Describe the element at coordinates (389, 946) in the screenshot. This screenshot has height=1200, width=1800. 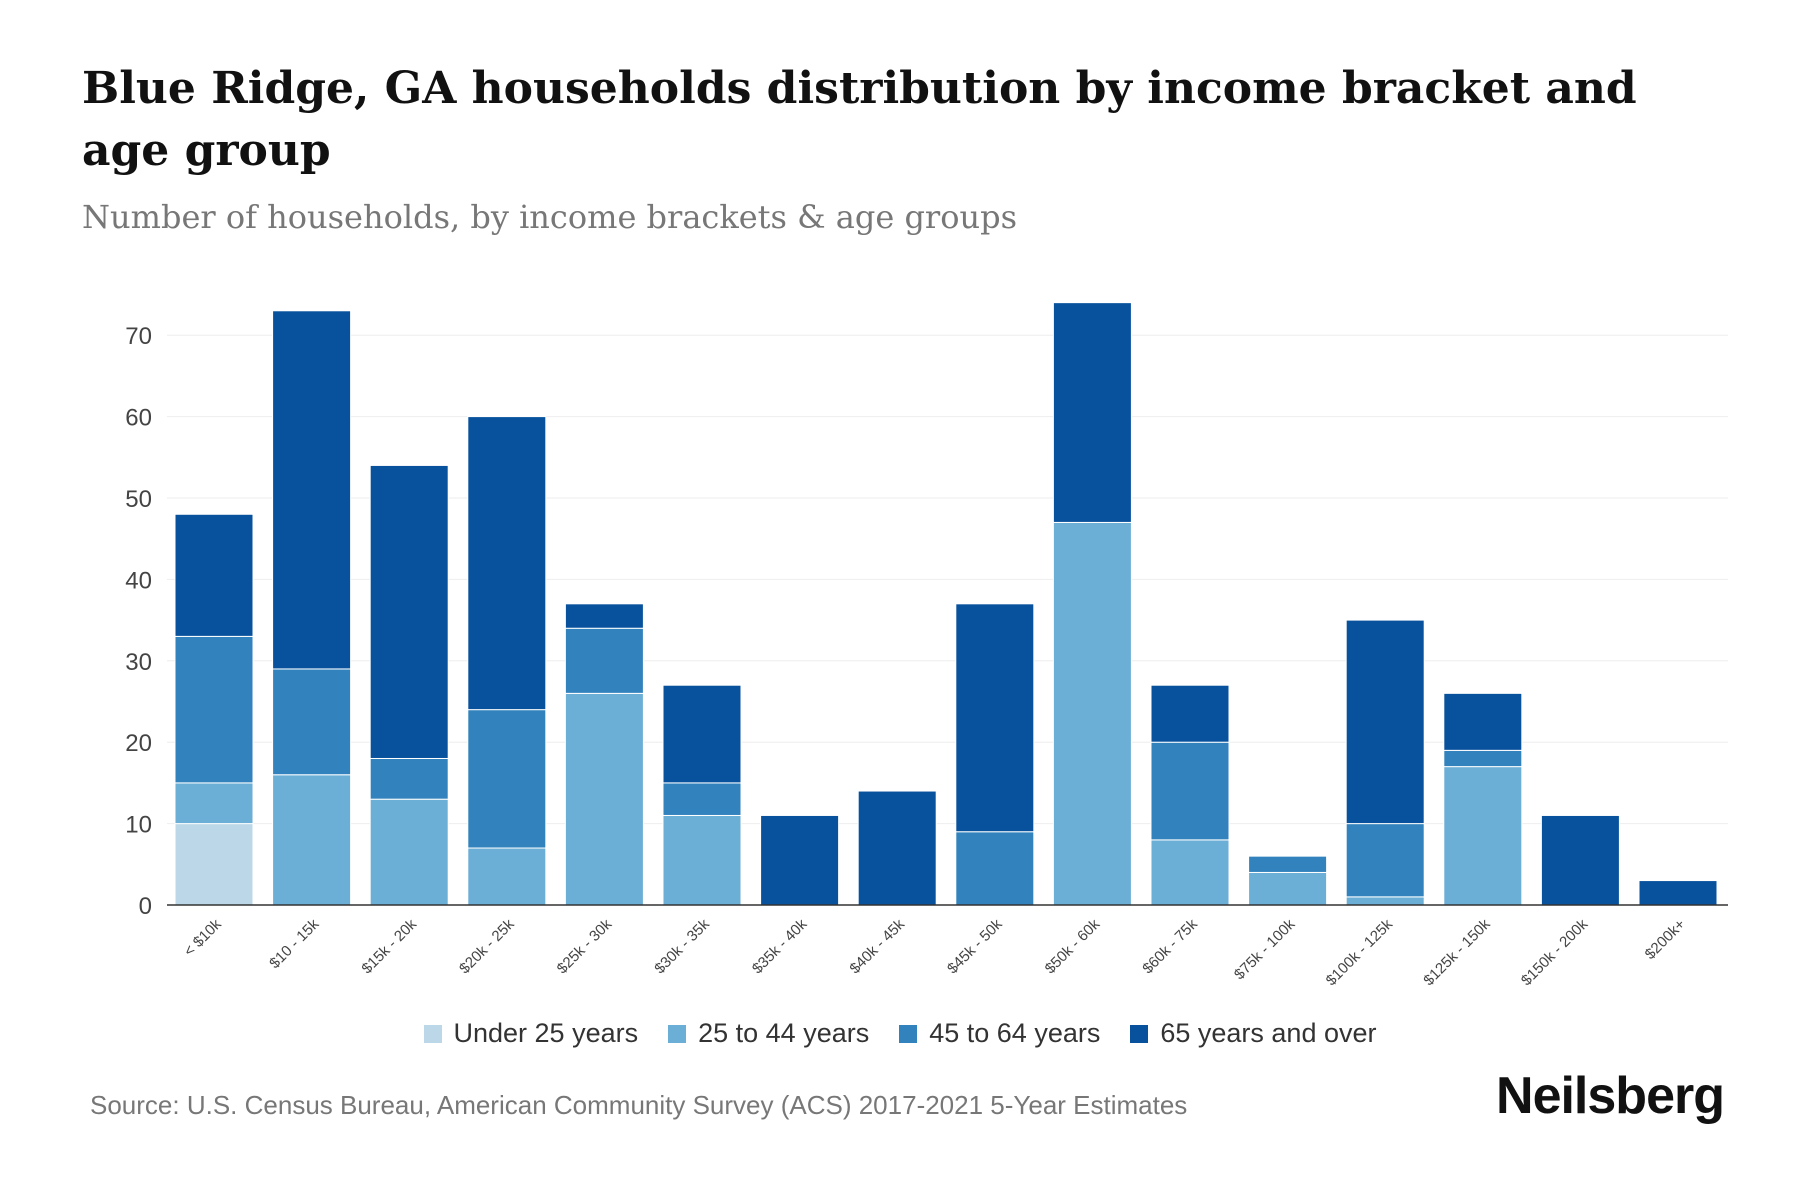
I see `x-tick-label: $15k - 20k` at that location.